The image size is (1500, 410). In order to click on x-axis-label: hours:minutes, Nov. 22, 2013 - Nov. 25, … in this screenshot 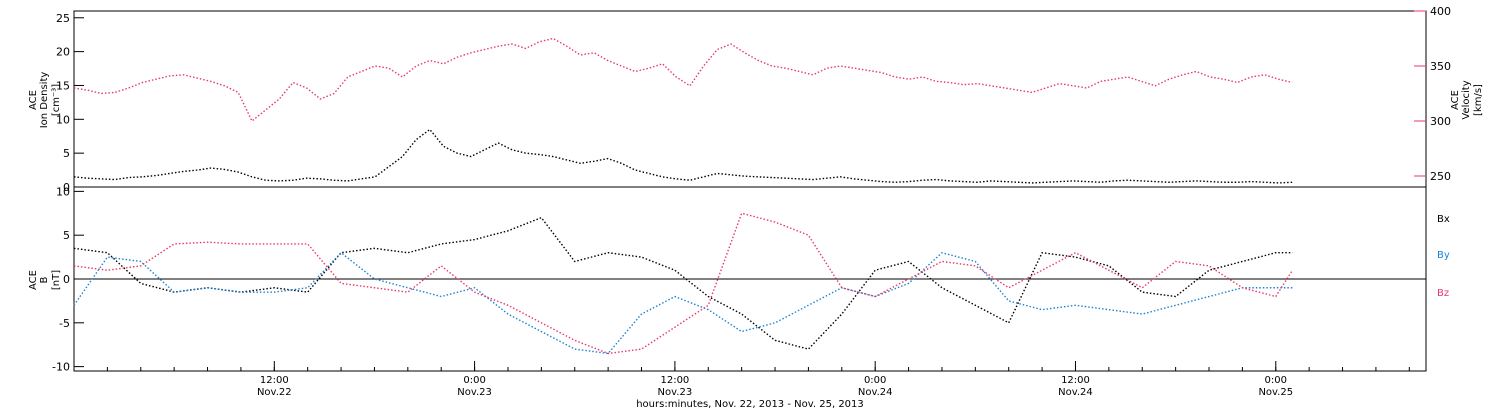, I will do `click(750, 404)`.